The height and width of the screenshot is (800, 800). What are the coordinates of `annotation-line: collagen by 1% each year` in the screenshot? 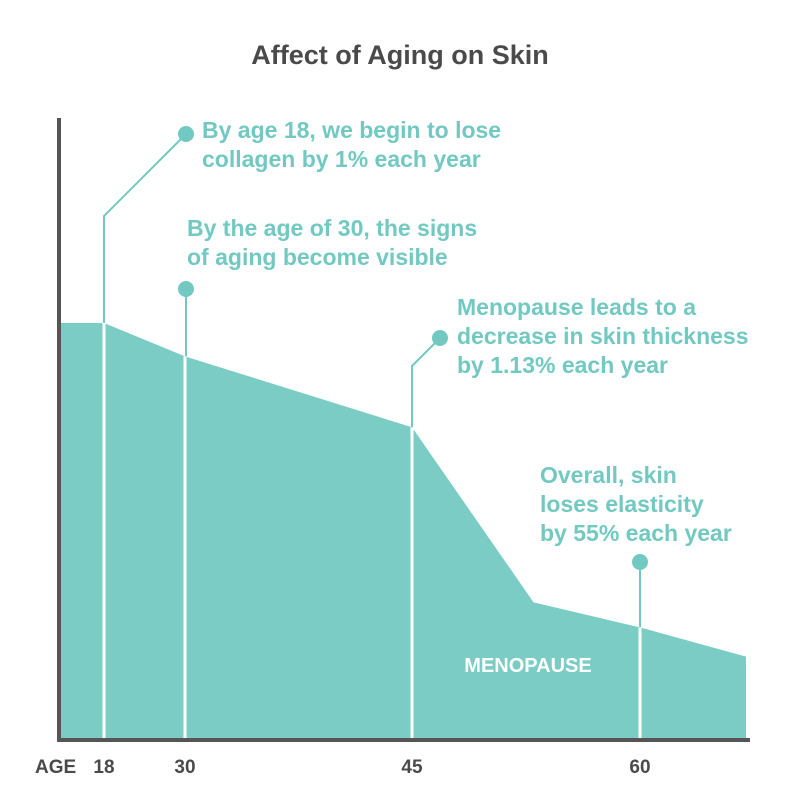 It's located at (341, 159).